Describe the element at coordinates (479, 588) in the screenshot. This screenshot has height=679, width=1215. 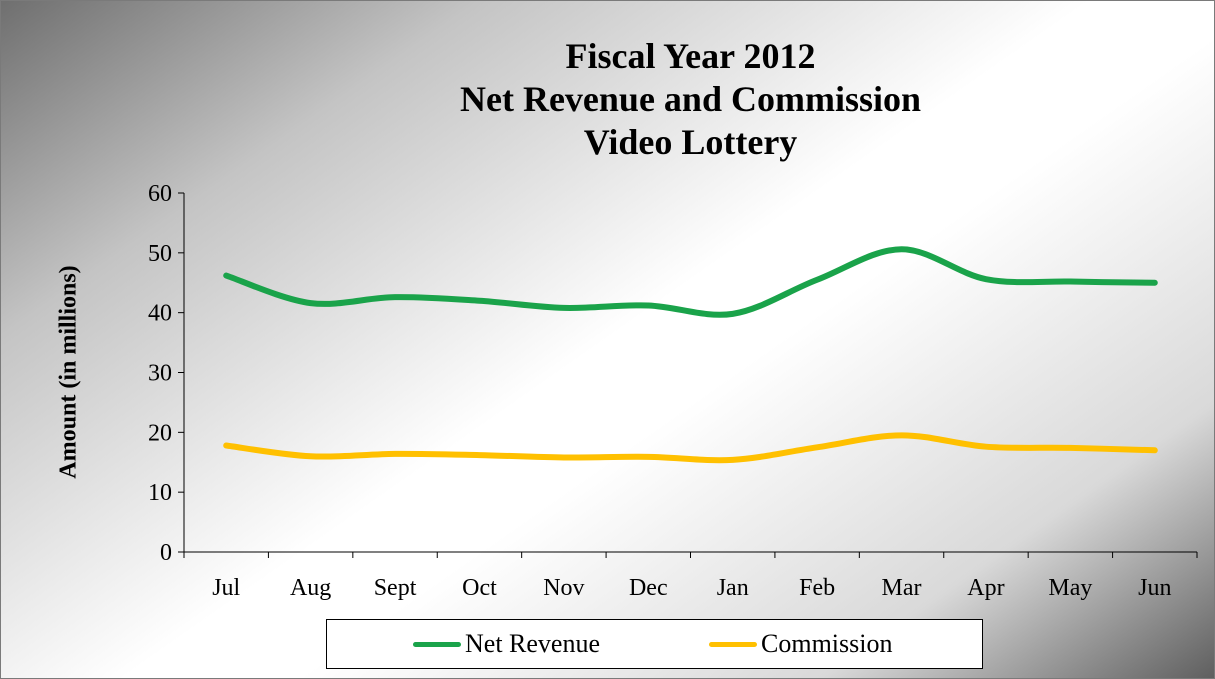
I see `x-tick-label: Oct` at that location.